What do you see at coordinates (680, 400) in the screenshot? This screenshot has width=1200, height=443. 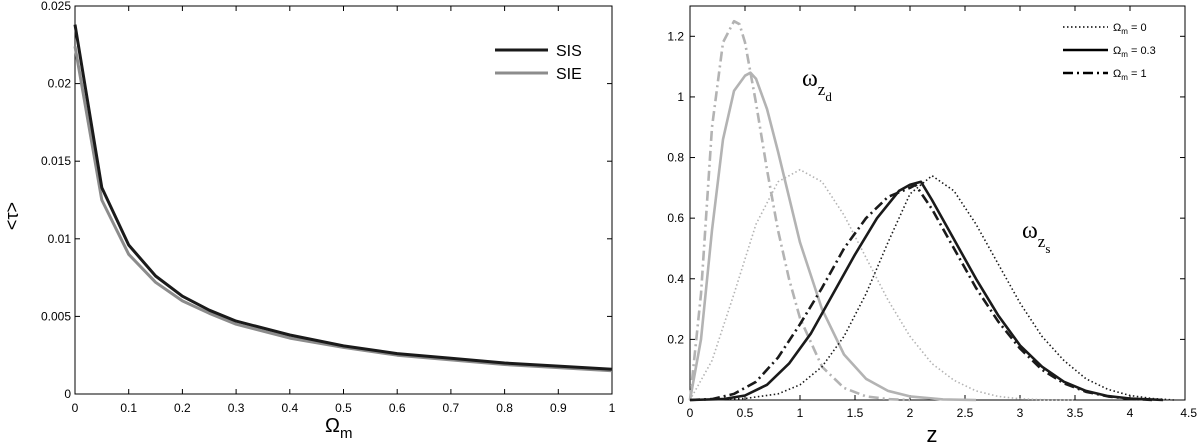 I see `right-y-tick-label: 0` at bounding box center [680, 400].